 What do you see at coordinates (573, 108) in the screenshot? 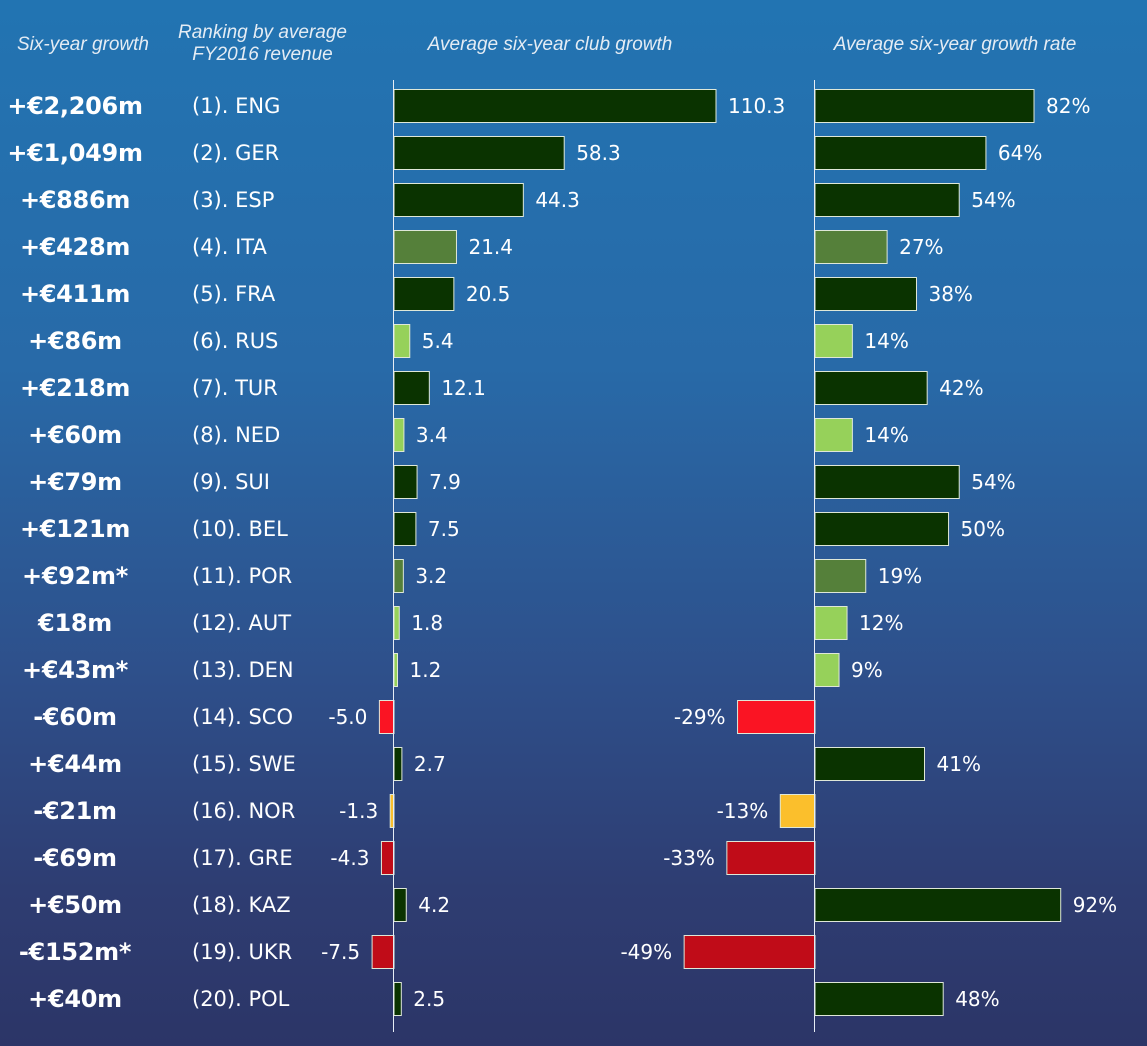
I see `table-row: +€2,206m (1). ENG` at bounding box center [573, 108].